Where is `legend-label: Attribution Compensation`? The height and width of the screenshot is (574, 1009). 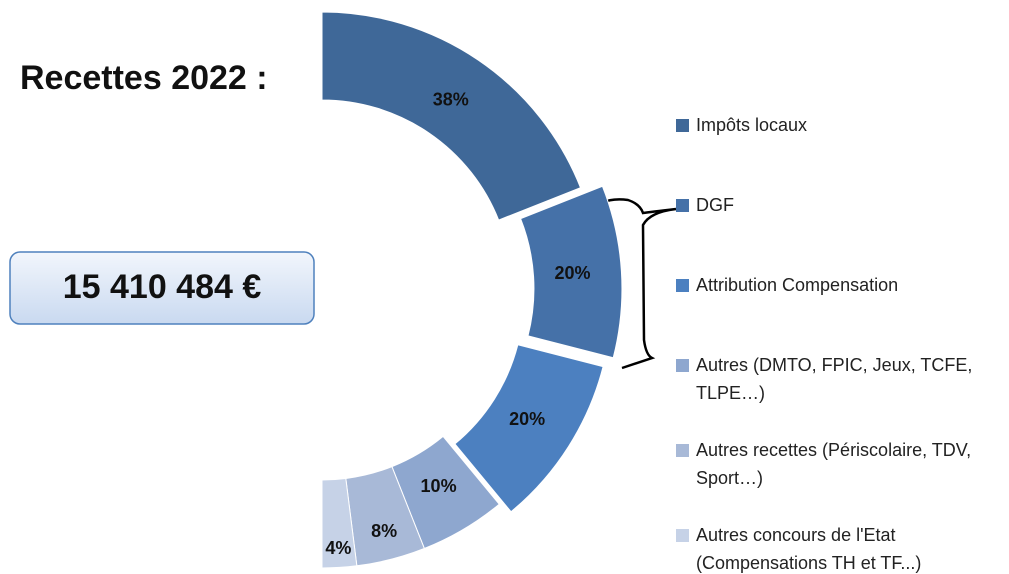
legend-label: Attribution Compensation is located at coordinates (797, 285).